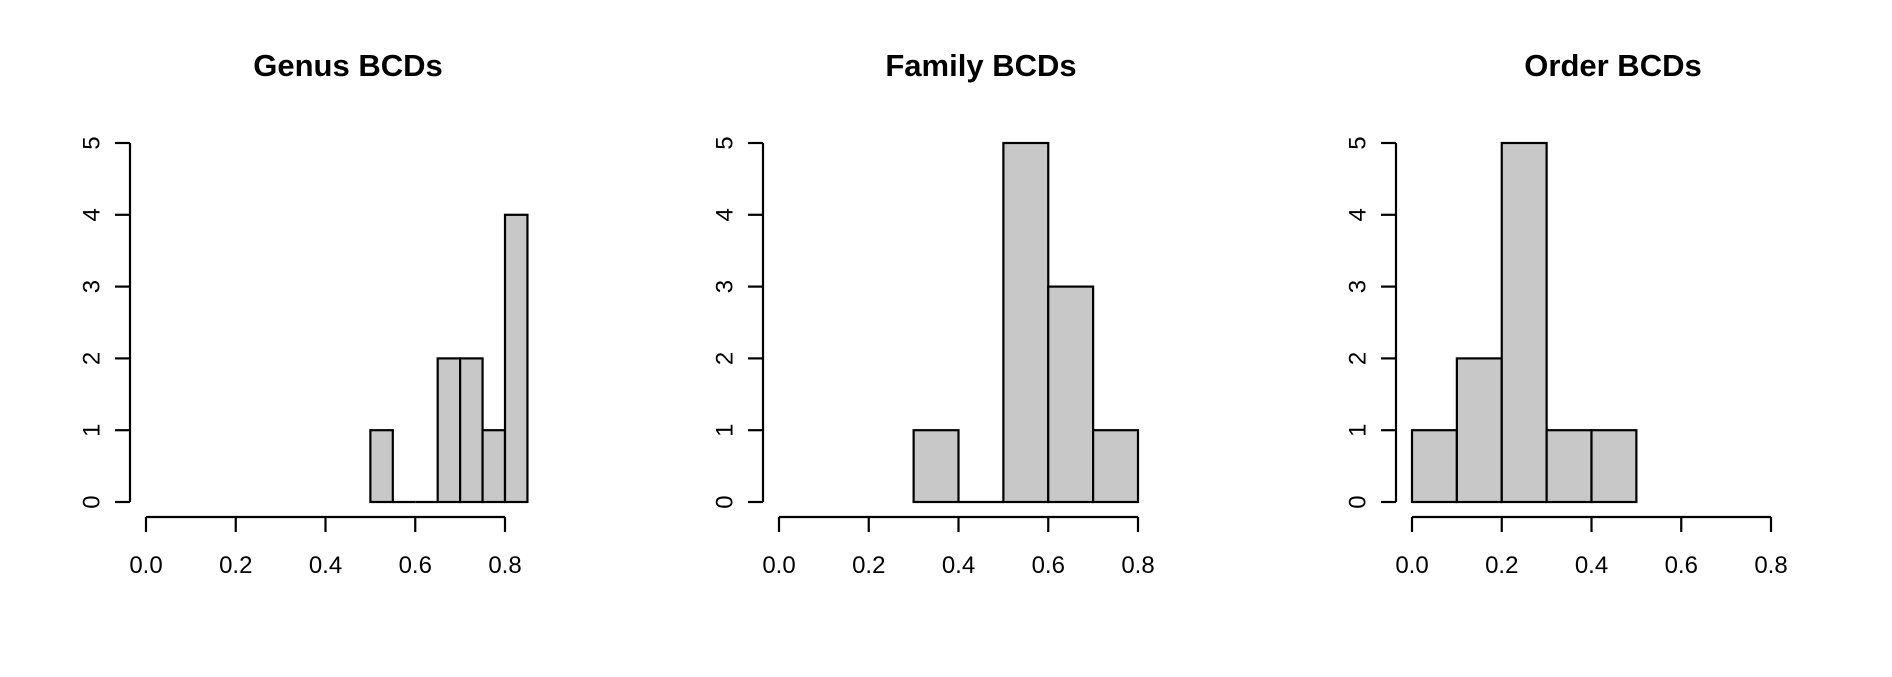  What do you see at coordinates (1612, 65) in the screenshot?
I see `panel-title: Order BCDs` at bounding box center [1612, 65].